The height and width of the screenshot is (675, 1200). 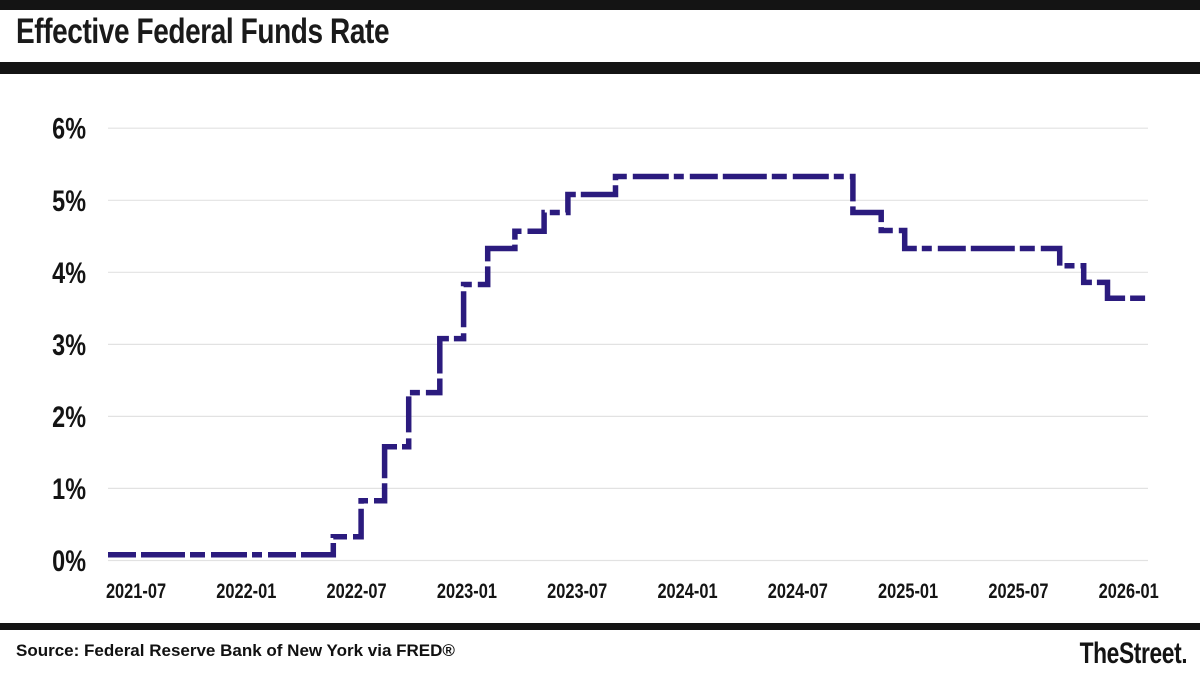 What do you see at coordinates (69, 200) in the screenshot?
I see `y-tick-label: 5%` at bounding box center [69, 200].